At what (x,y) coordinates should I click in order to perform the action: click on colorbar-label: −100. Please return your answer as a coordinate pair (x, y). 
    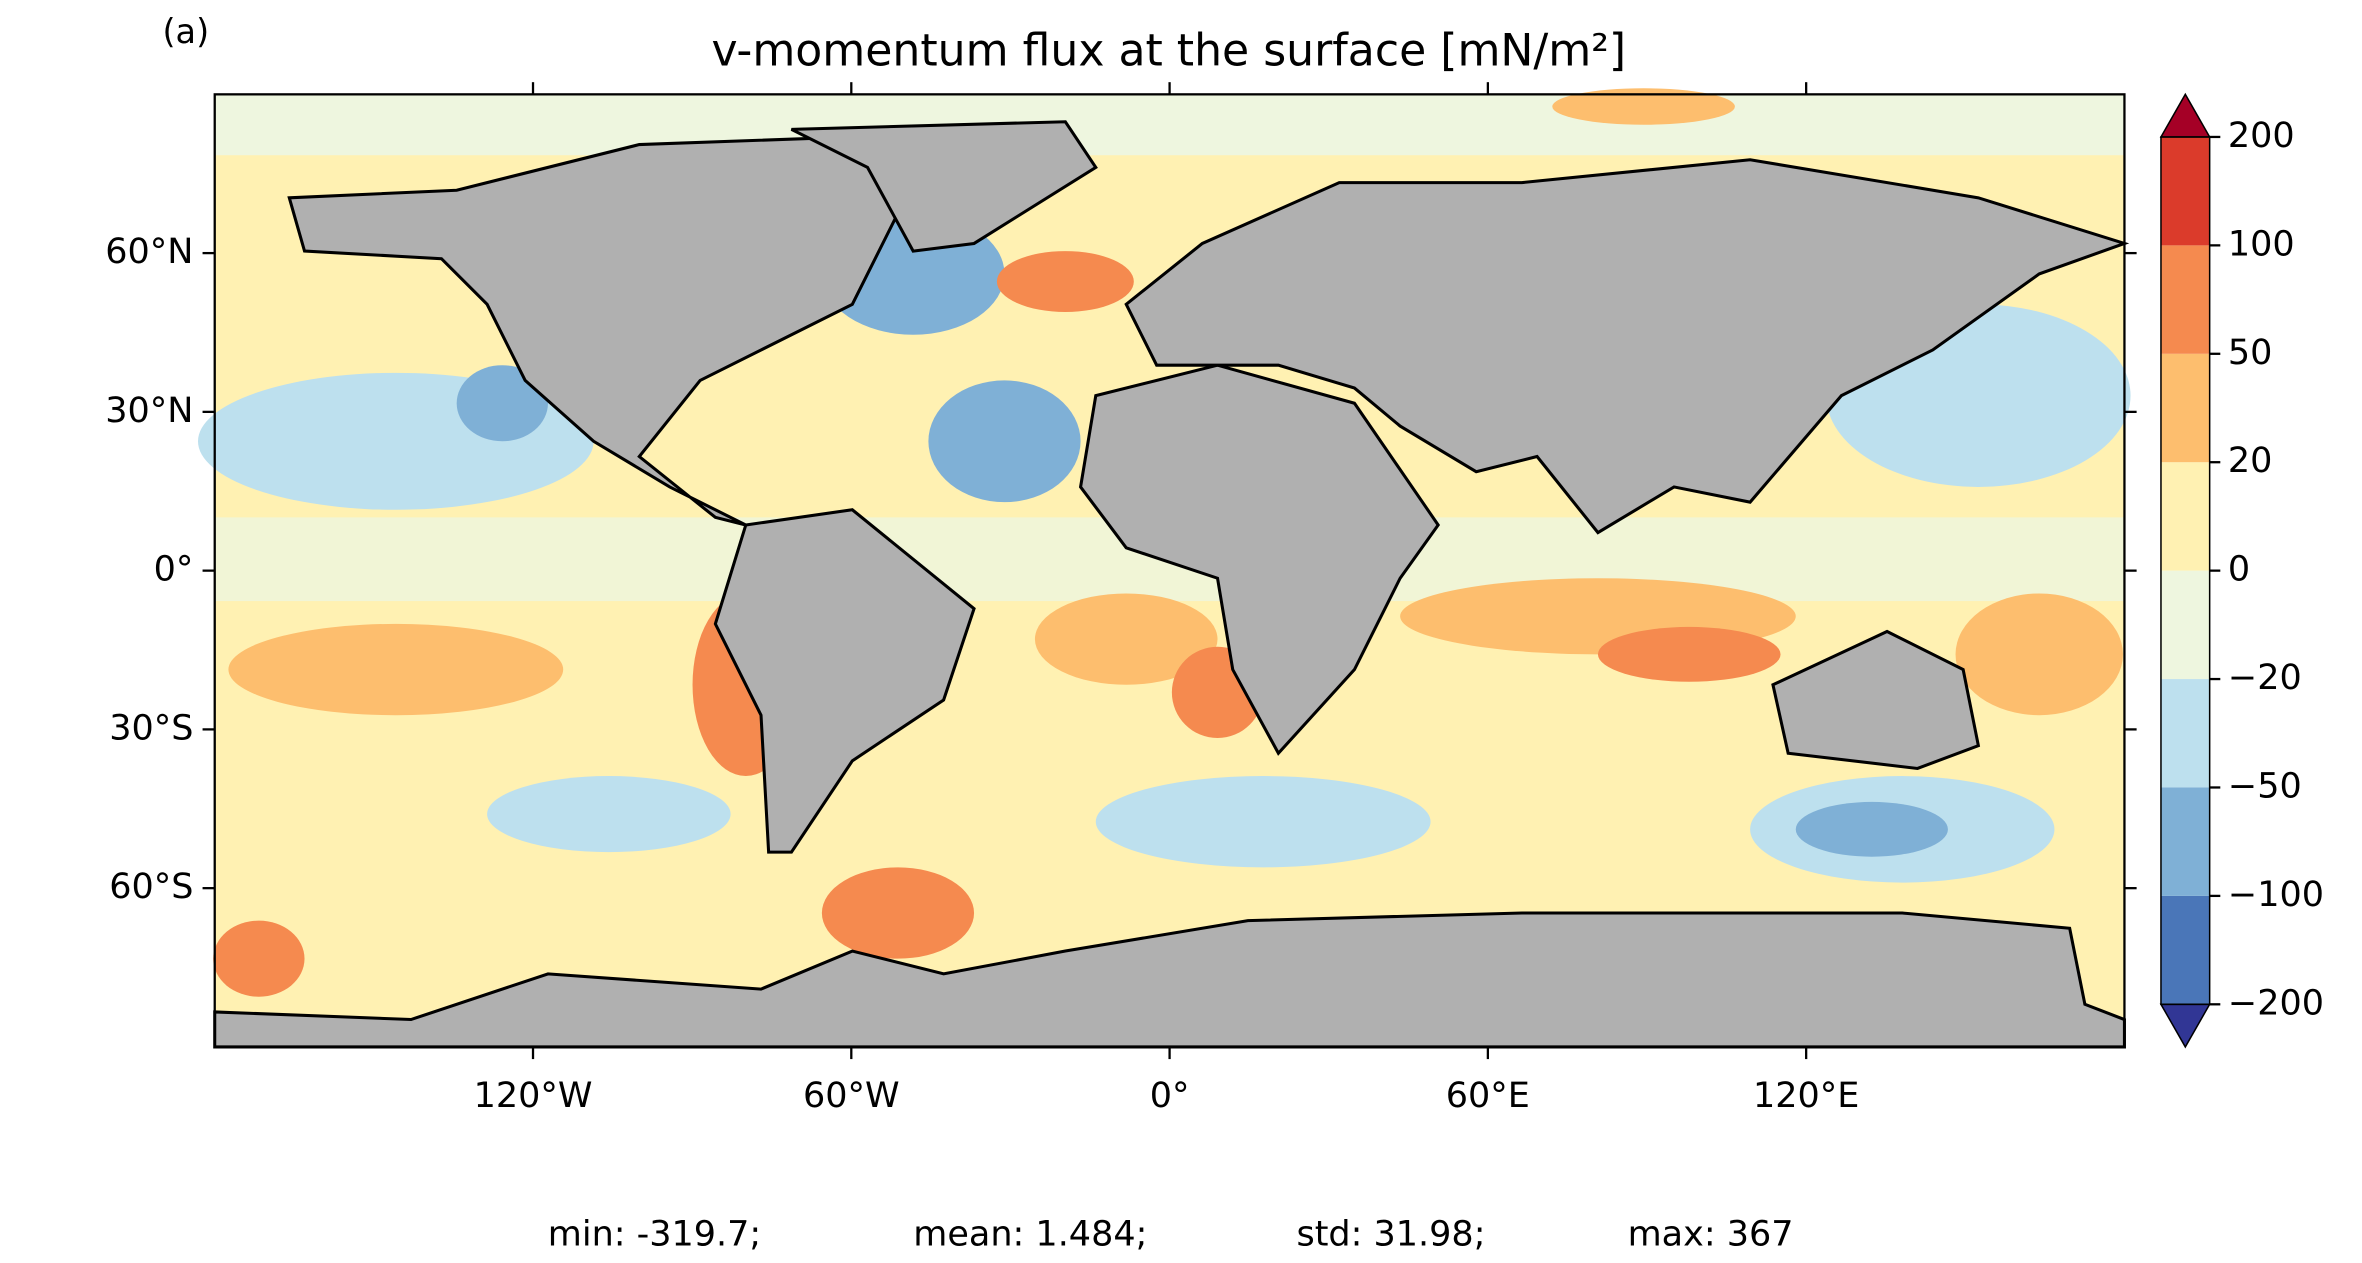
    Looking at the image, I should click on (2276, 895).